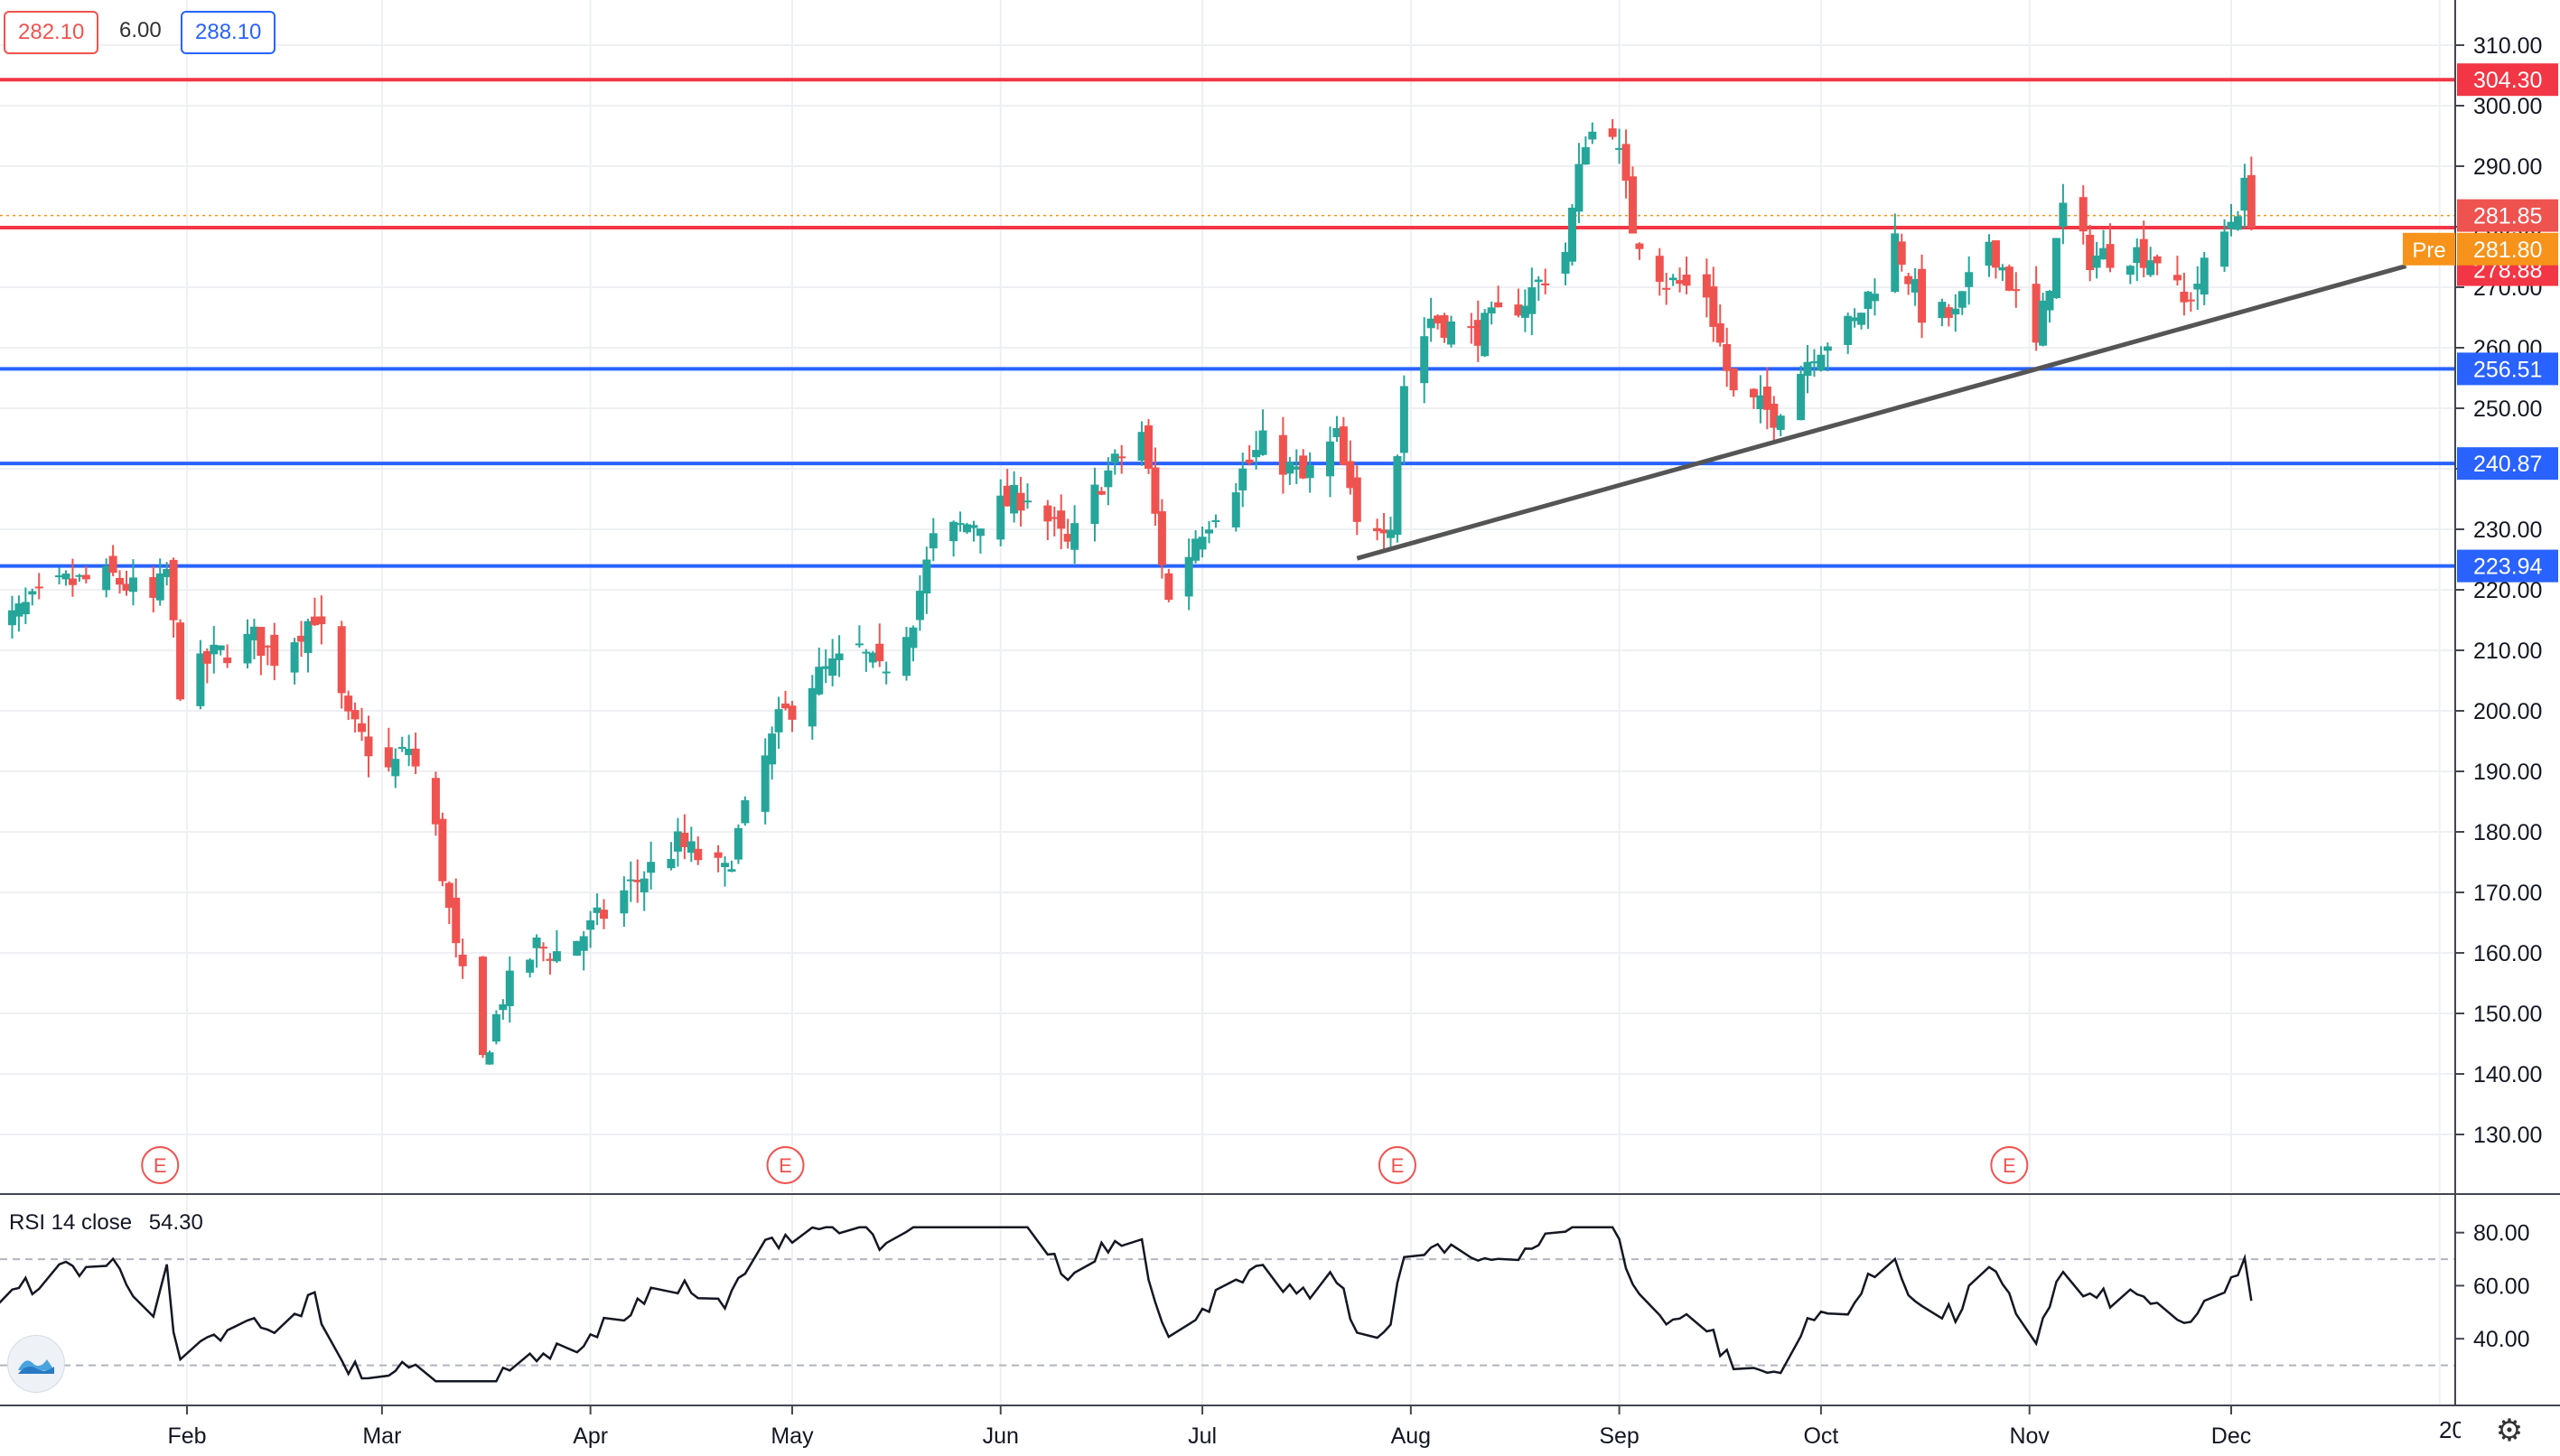 This screenshot has height=1456, width=2560. Describe the element at coordinates (71, 1222) in the screenshot. I see `rsi-title: RSI 14 close` at that location.